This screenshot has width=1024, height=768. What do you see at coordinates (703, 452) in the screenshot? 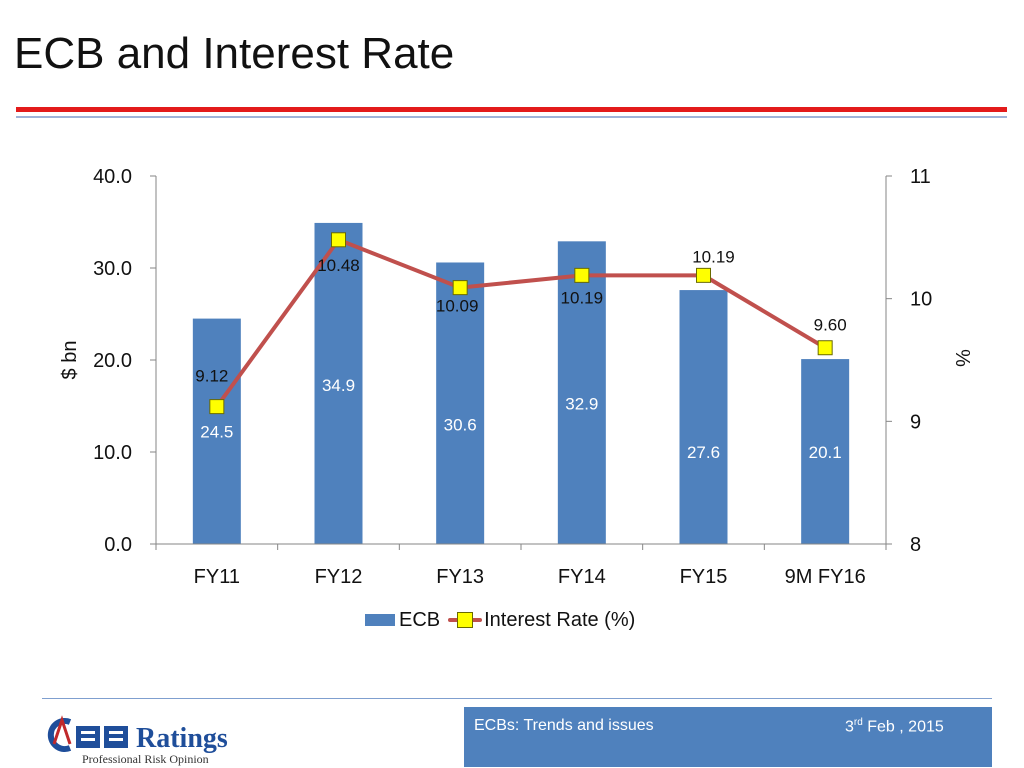
I see `bar-data-label: 27.6` at bounding box center [703, 452].